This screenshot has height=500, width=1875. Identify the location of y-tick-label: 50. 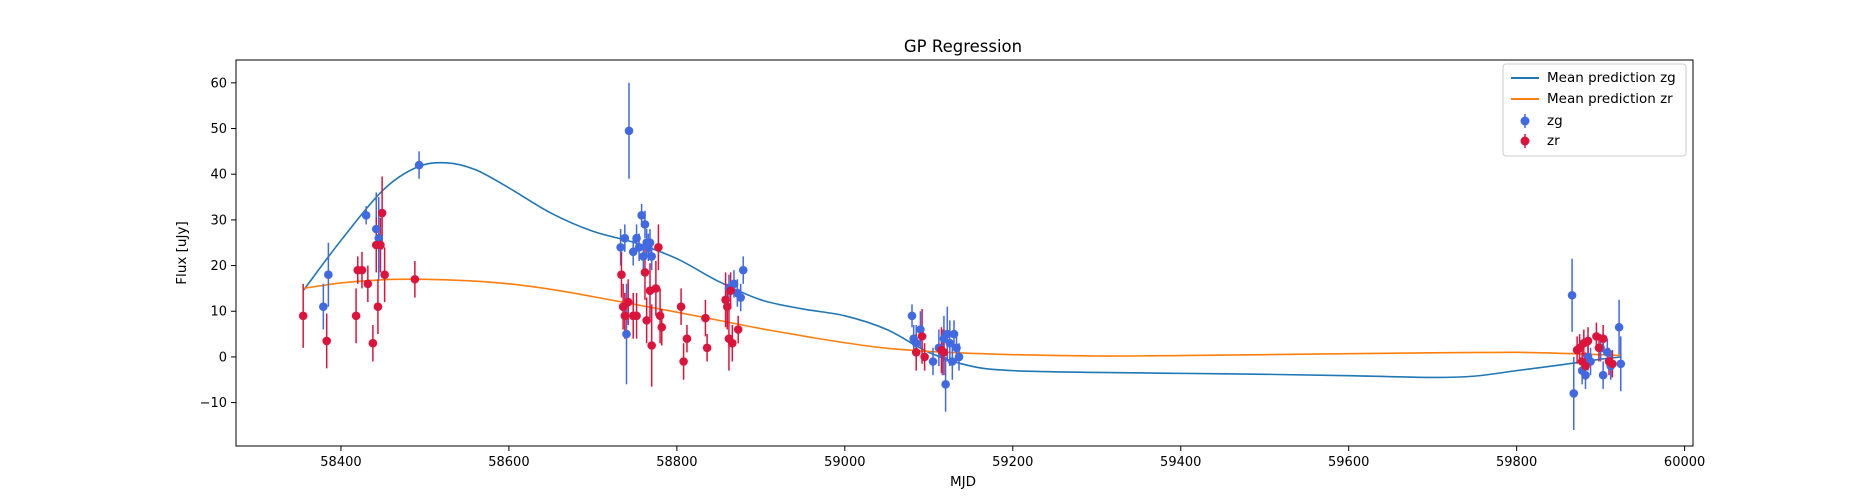
(218, 129).